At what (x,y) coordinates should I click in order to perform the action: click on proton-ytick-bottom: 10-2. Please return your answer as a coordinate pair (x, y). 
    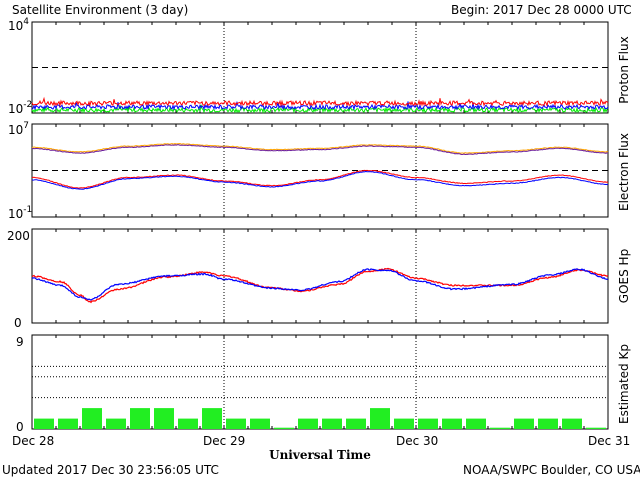
    Looking at the image, I should click on (20, 108).